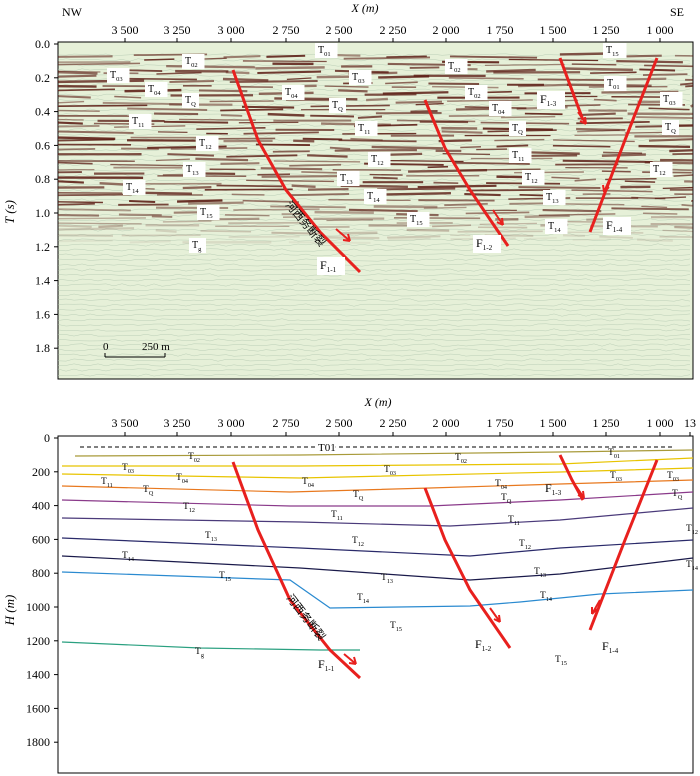 The image size is (700, 776). What do you see at coordinates (690, 423) in the screenshot?
I see `bot-x-label-11: 13` at bounding box center [690, 423].